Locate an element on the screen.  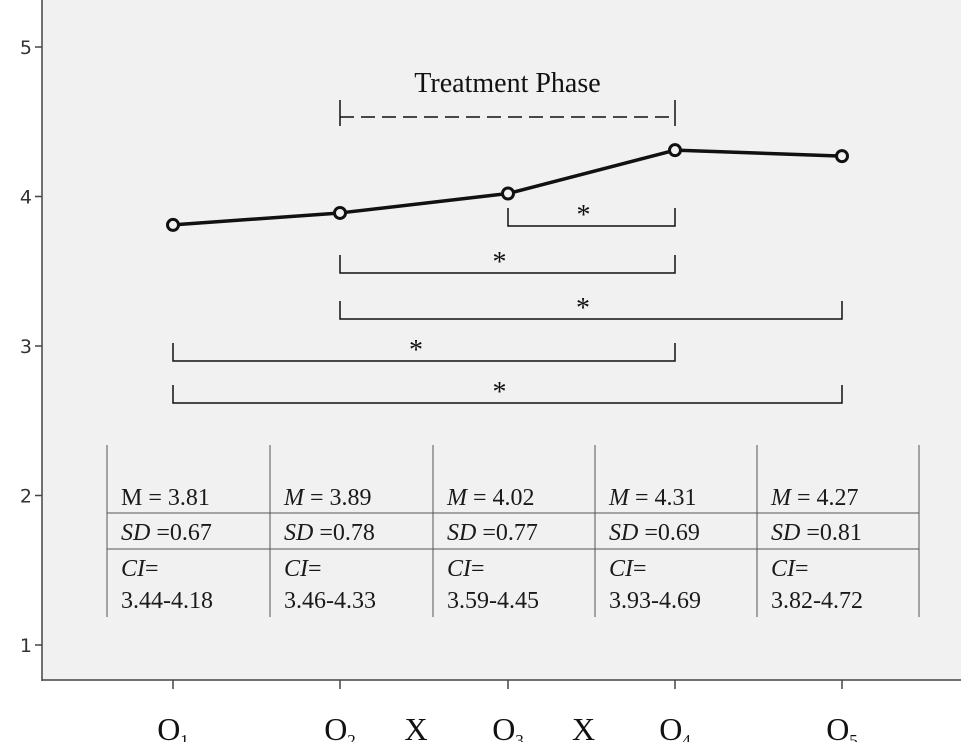
mean-text: M = 4.02 is located at coordinates (490, 498).